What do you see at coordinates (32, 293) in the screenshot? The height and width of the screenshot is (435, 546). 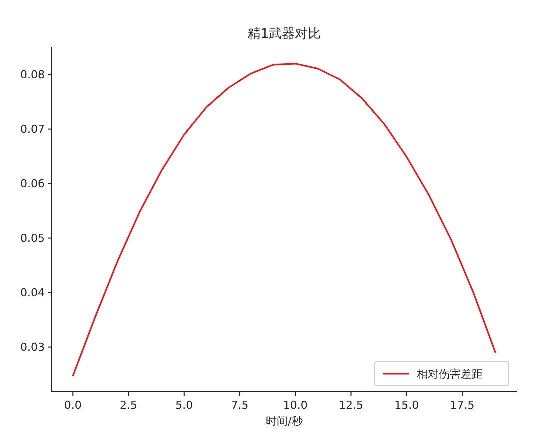 I see `y-tick-label: 0.04` at bounding box center [32, 293].